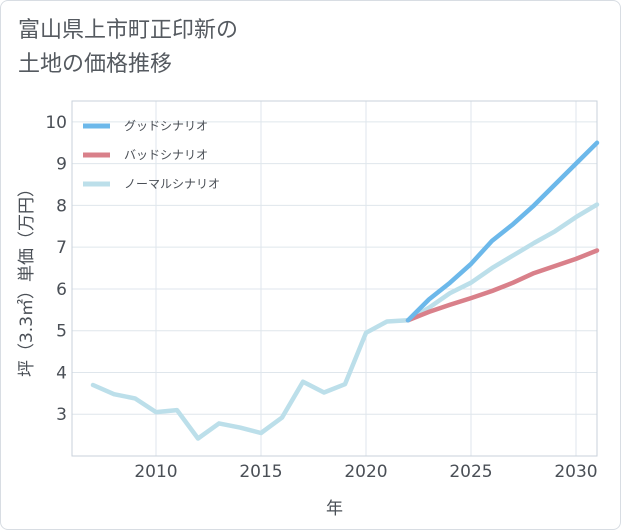 This screenshot has height=530, width=621. I want to click on x-tick-label: 2010, so click(155, 472).